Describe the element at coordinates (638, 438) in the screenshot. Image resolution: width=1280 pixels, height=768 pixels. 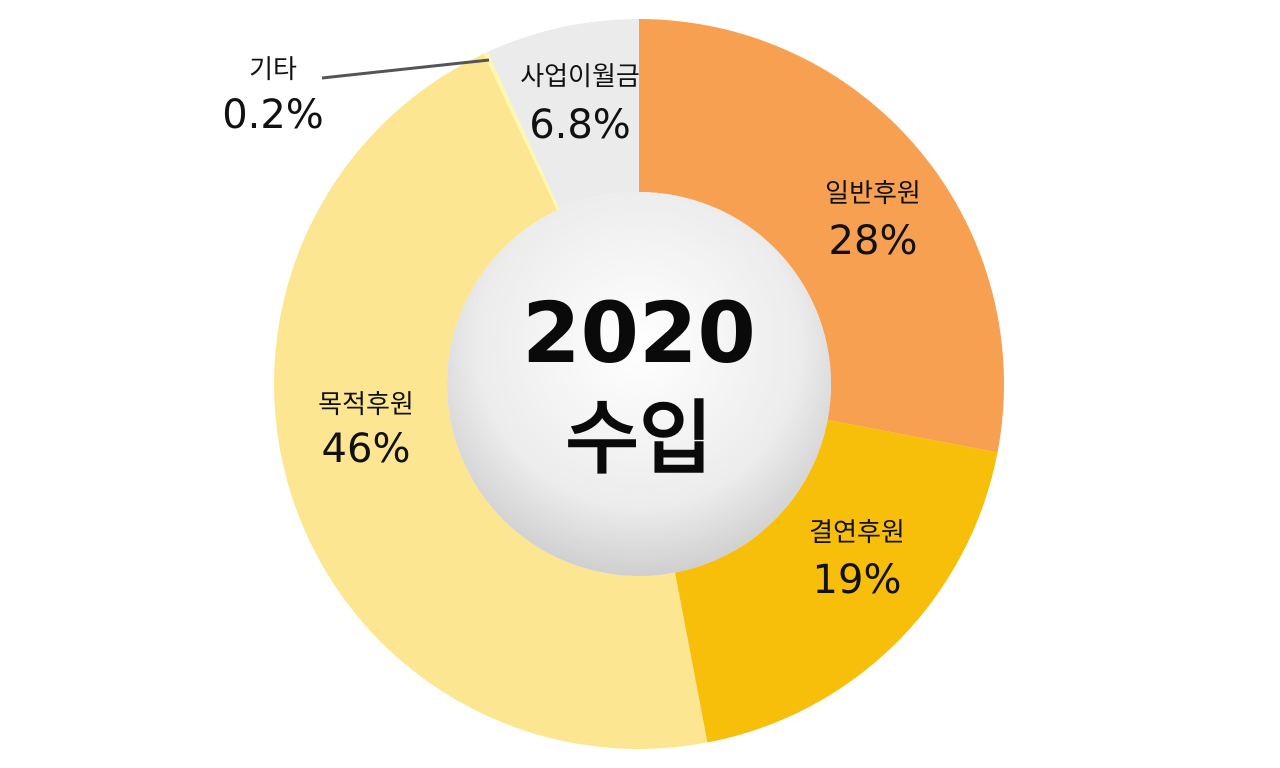
I see `chart-center-subtitle: 수입` at that location.